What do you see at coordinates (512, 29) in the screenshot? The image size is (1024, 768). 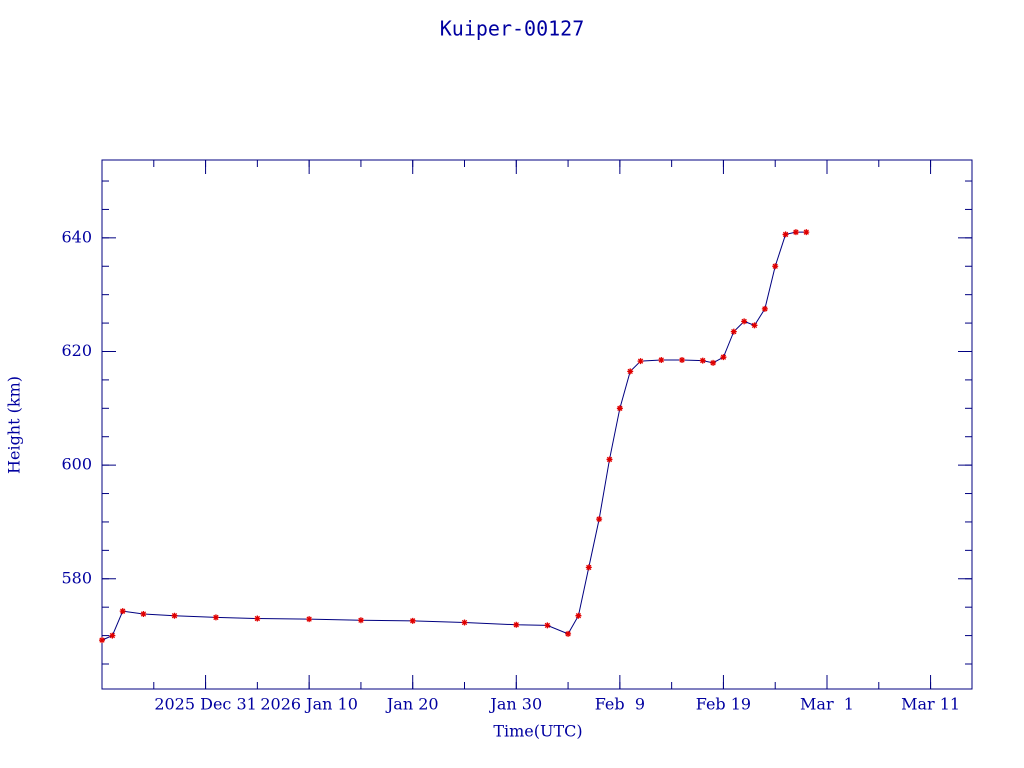 I see `chart-title: Kuiper-00127` at bounding box center [512, 29].